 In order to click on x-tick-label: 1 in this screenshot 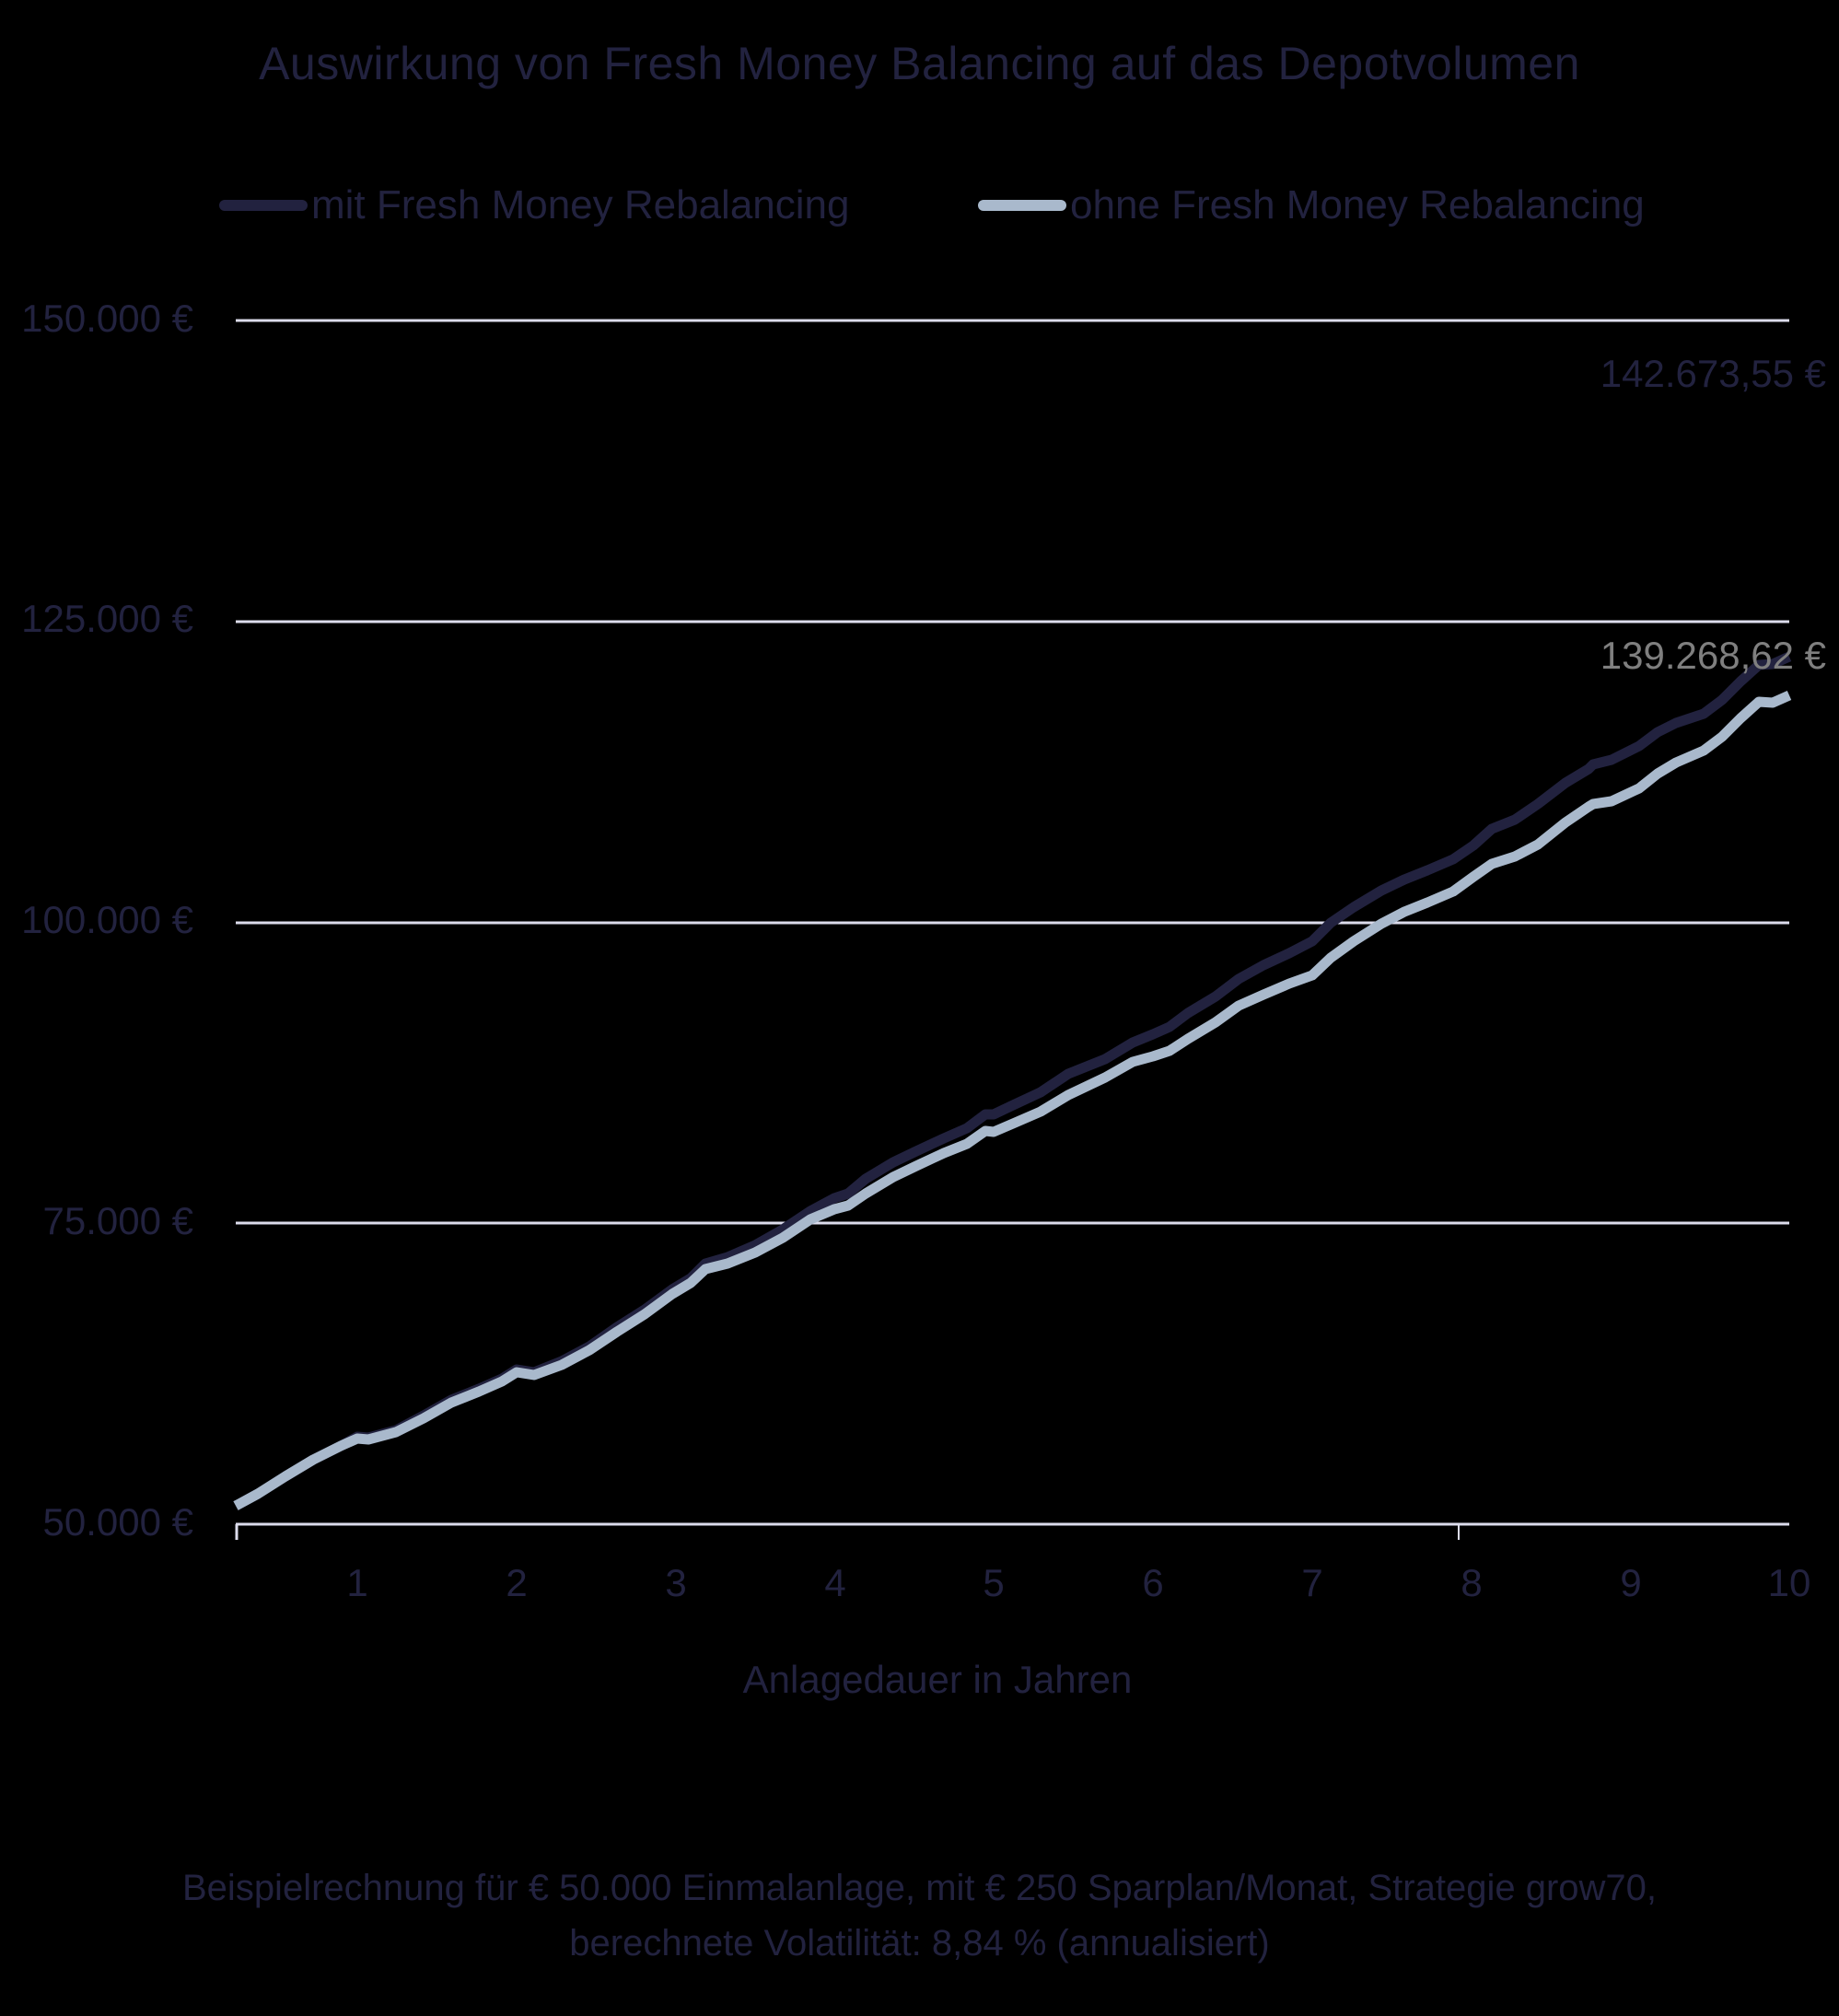, I will do `click(357, 1582)`.